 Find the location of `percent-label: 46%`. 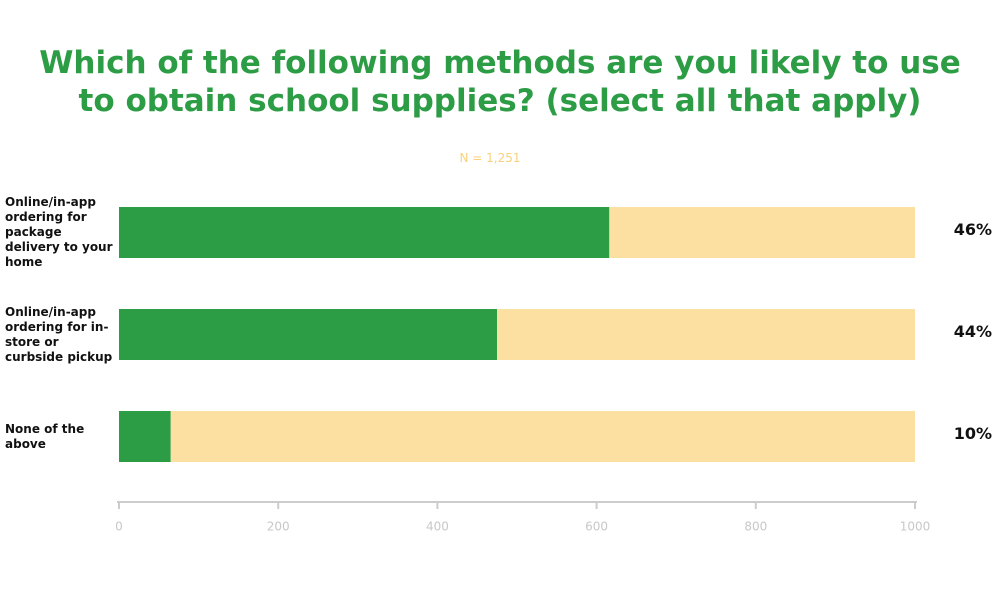

percent-label: 46% is located at coordinates (972, 229).